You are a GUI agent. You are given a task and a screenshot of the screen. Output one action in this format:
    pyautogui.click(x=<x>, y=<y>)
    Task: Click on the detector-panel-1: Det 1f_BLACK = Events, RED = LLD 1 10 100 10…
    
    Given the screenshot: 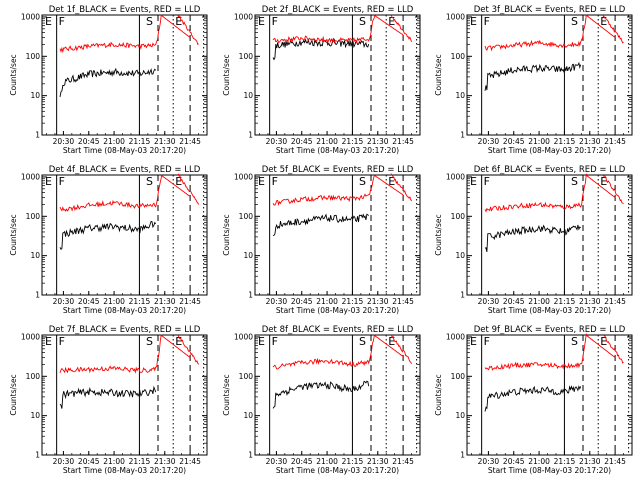 What is the action you would take?
    pyautogui.click(x=108, y=80)
    